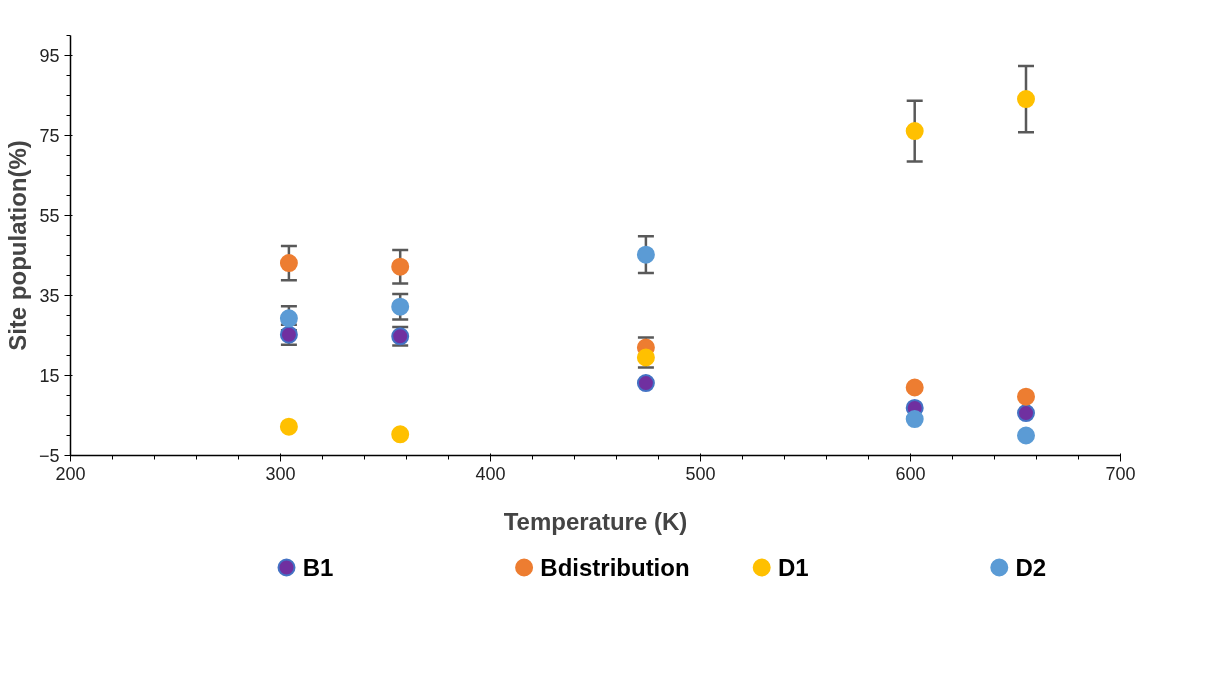 This screenshot has height=684, width=1216. Describe the element at coordinates (1120, 473) in the screenshot. I see `x-tick-label: 700` at that location.